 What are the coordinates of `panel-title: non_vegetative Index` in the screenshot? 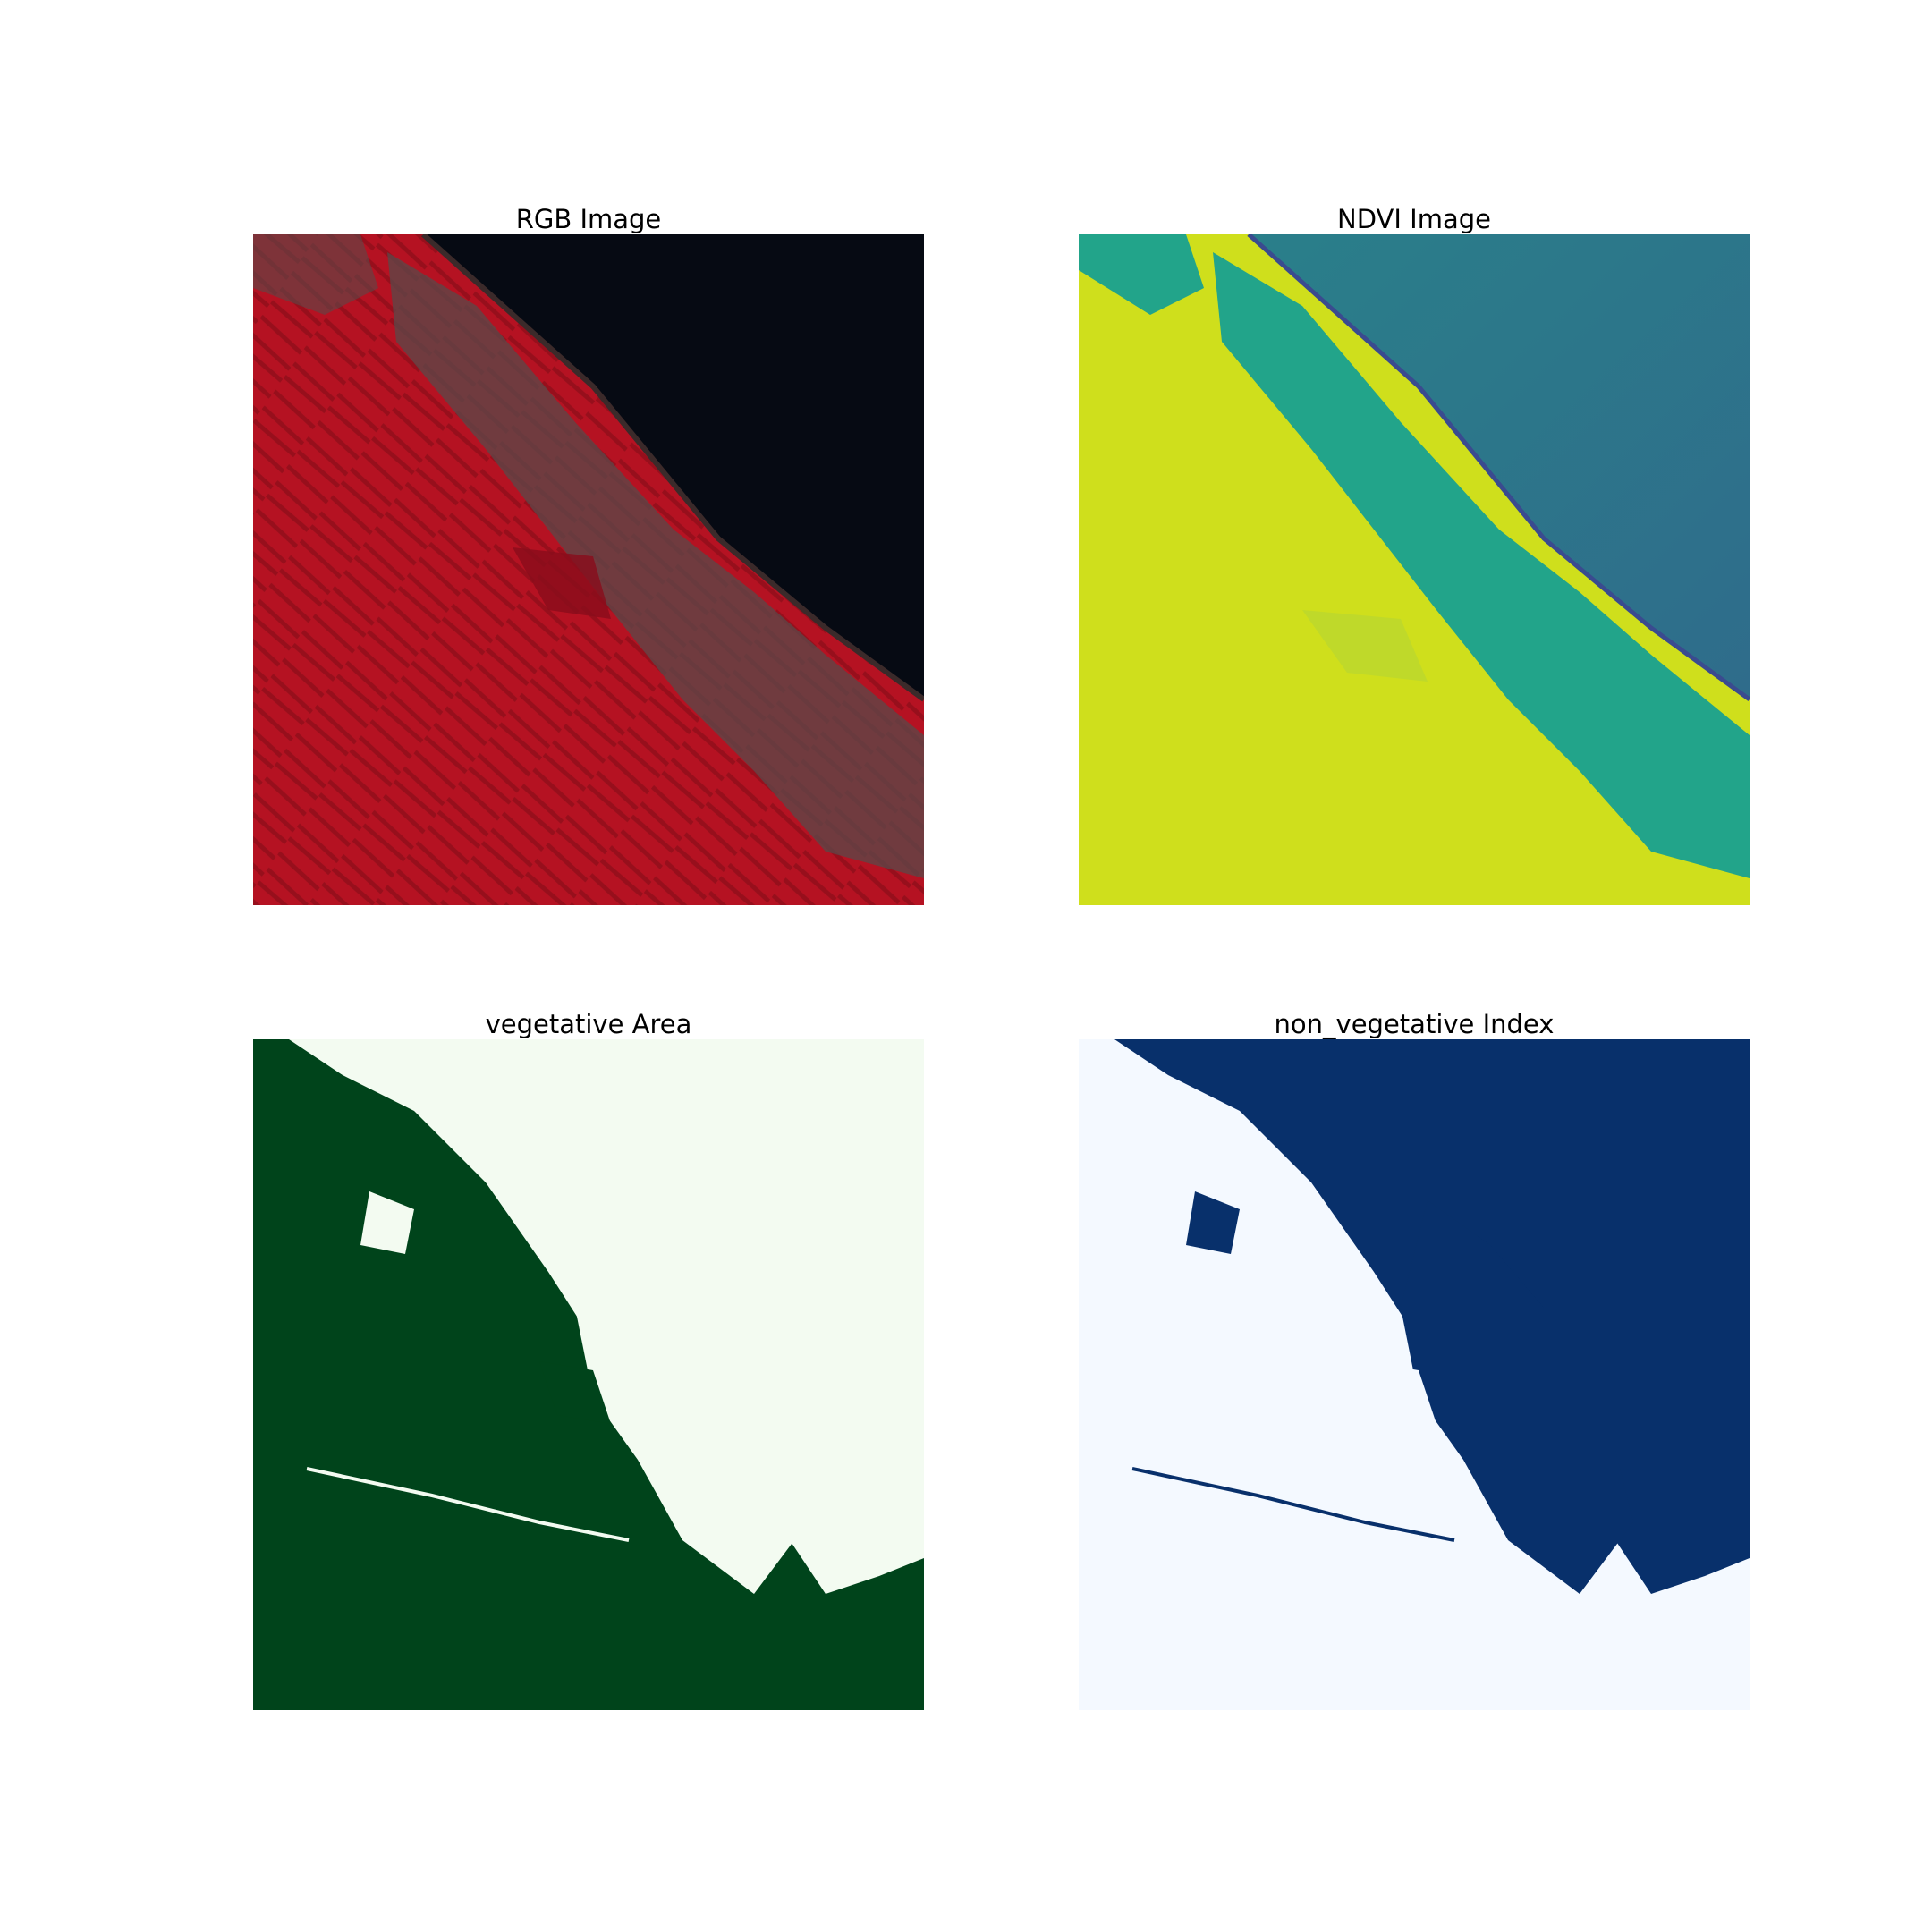 It's located at (1414, 1024).